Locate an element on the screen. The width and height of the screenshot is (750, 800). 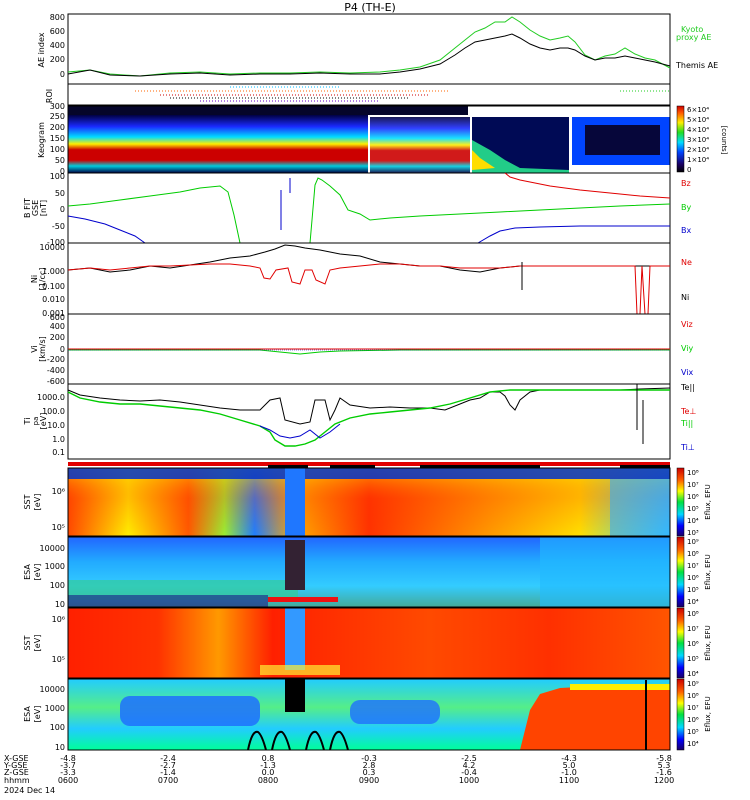
time-tick-0800: 0.8 -1.3 0.0 0800 is located at coordinates (268, 769).